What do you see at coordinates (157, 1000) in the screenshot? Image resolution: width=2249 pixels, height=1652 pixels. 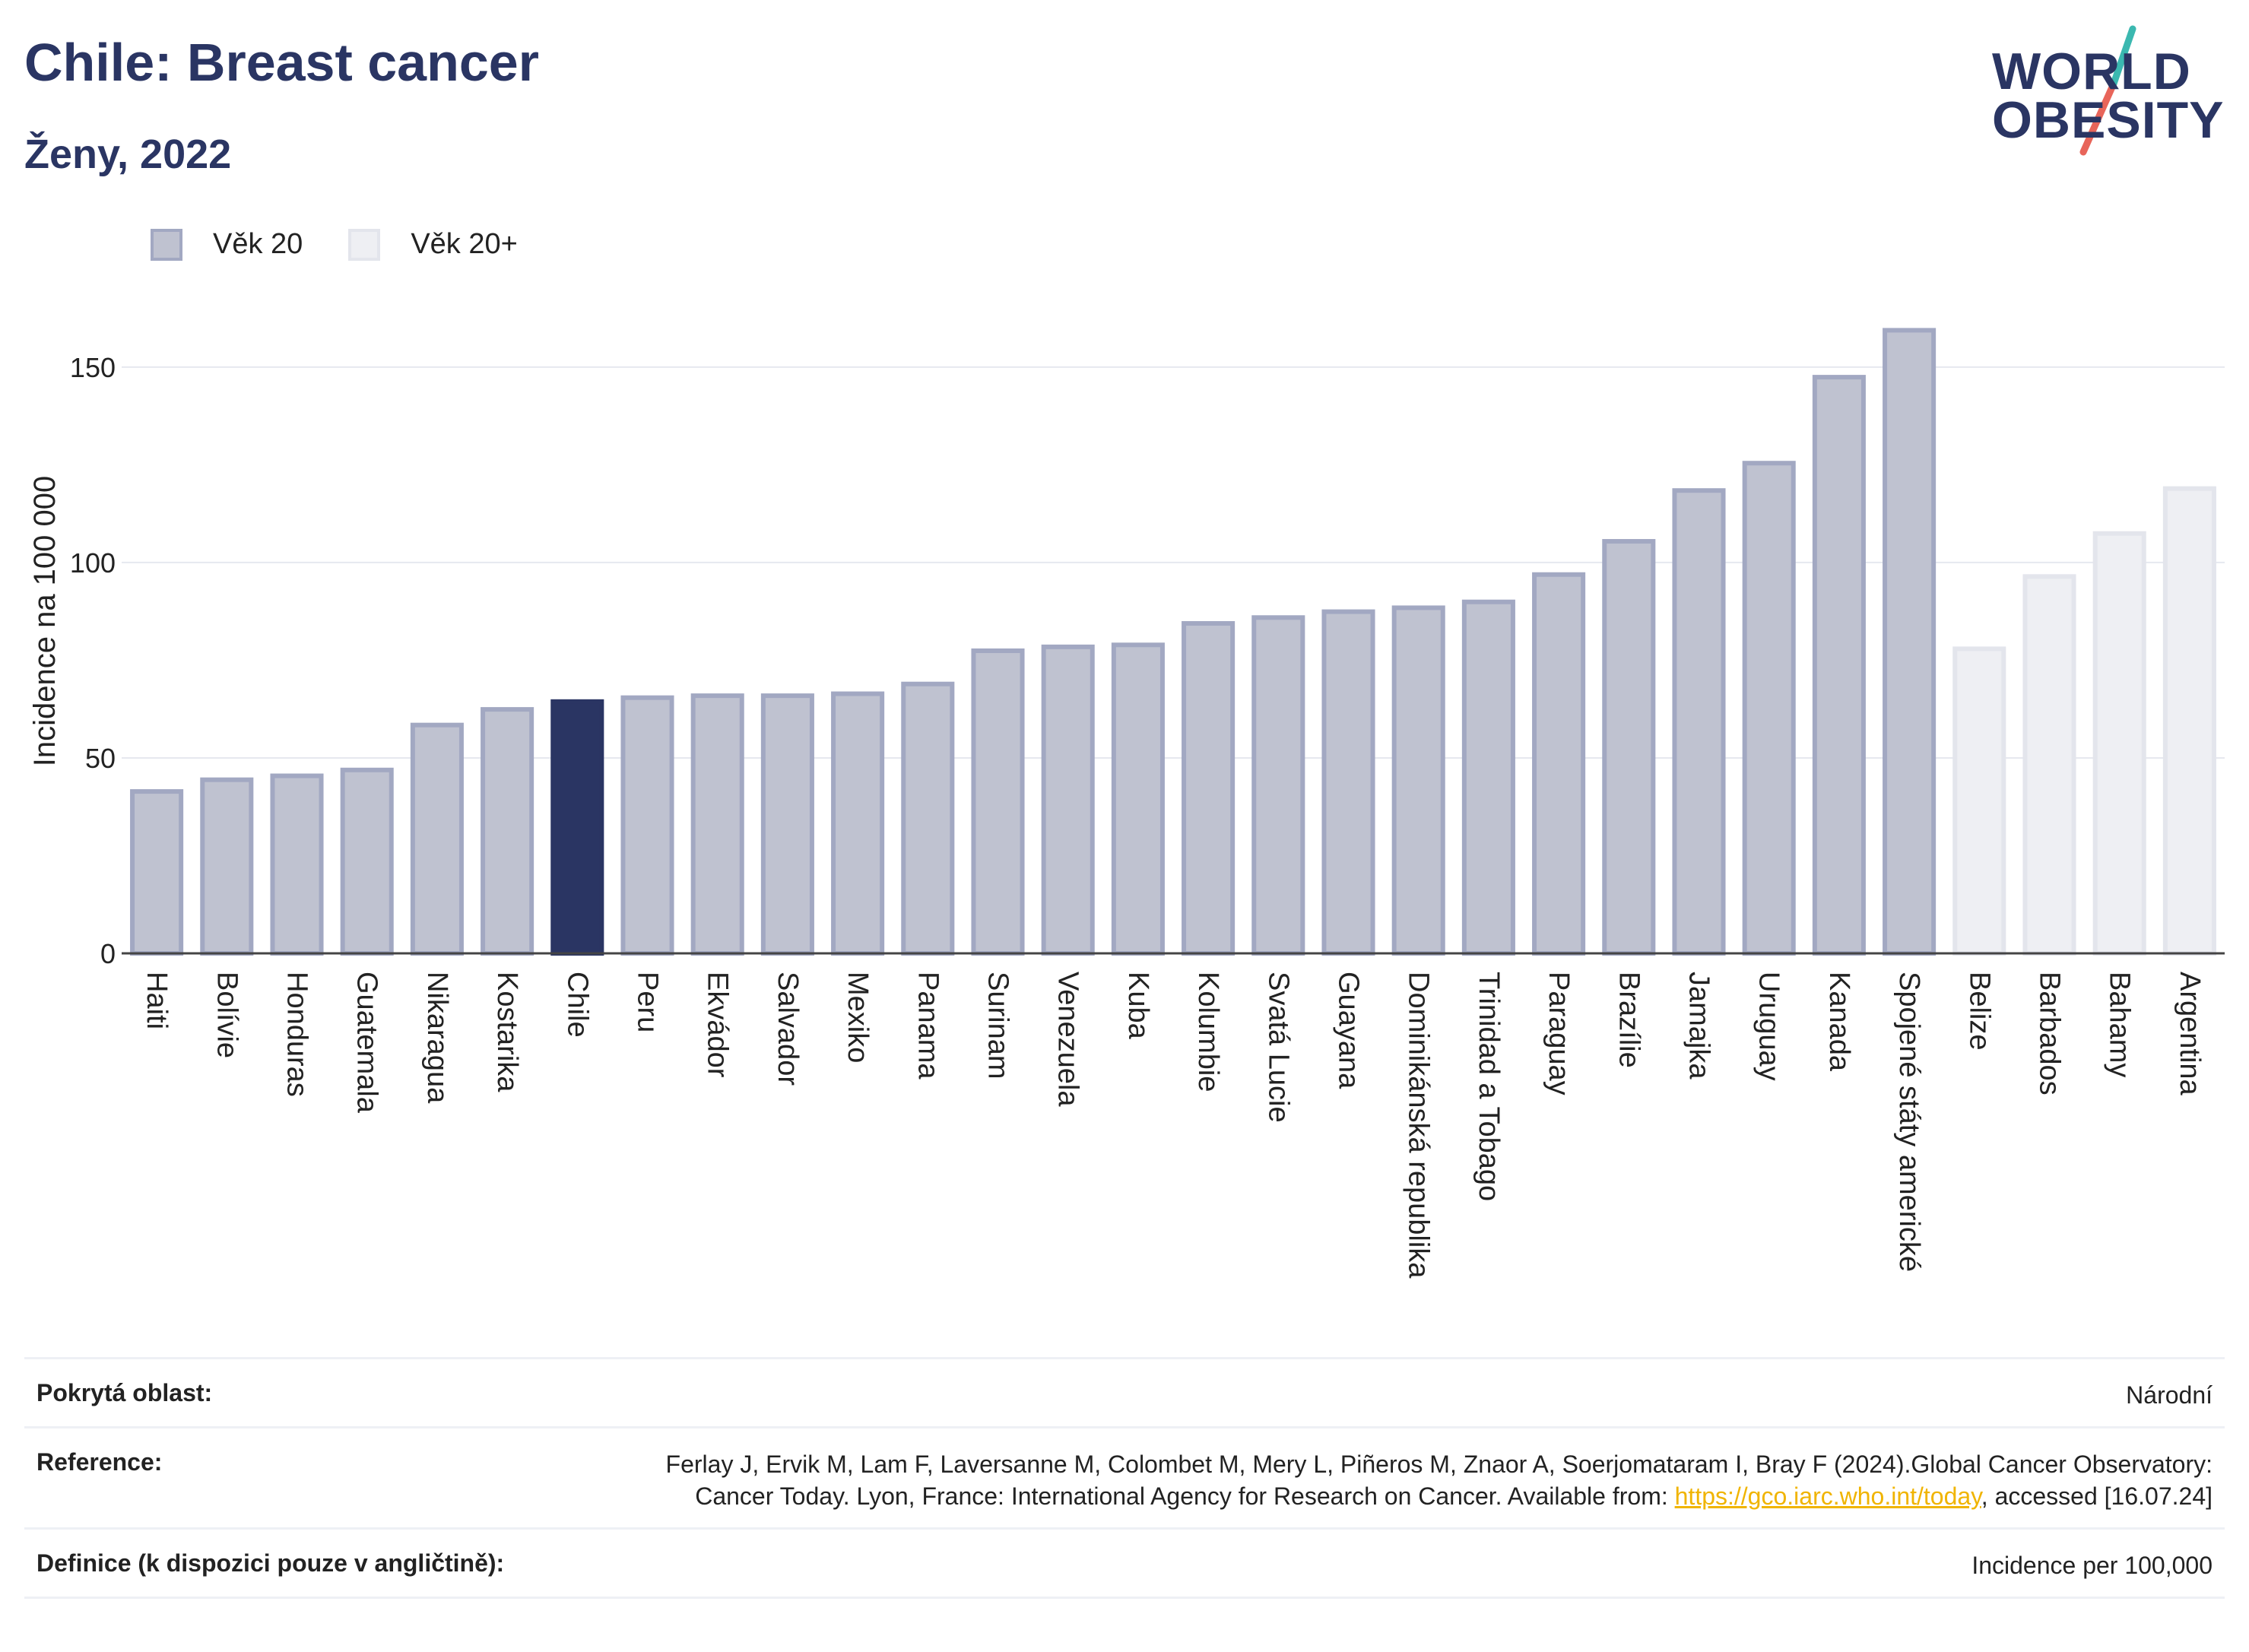 I see `x-tick-label: Haiti` at bounding box center [157, 1000].